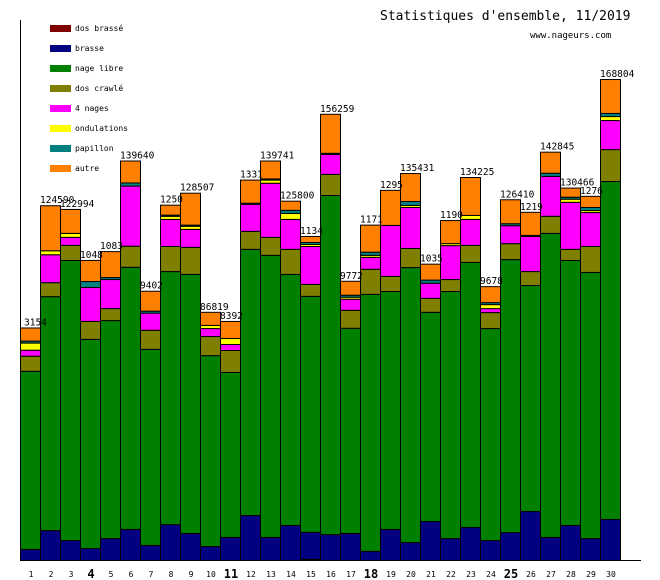 This screenshot has width=660, height=580. What do you see at coordinates (451, 215) in the screenshot?
I see `total-label: 1190` at bounding box center [451, 215].